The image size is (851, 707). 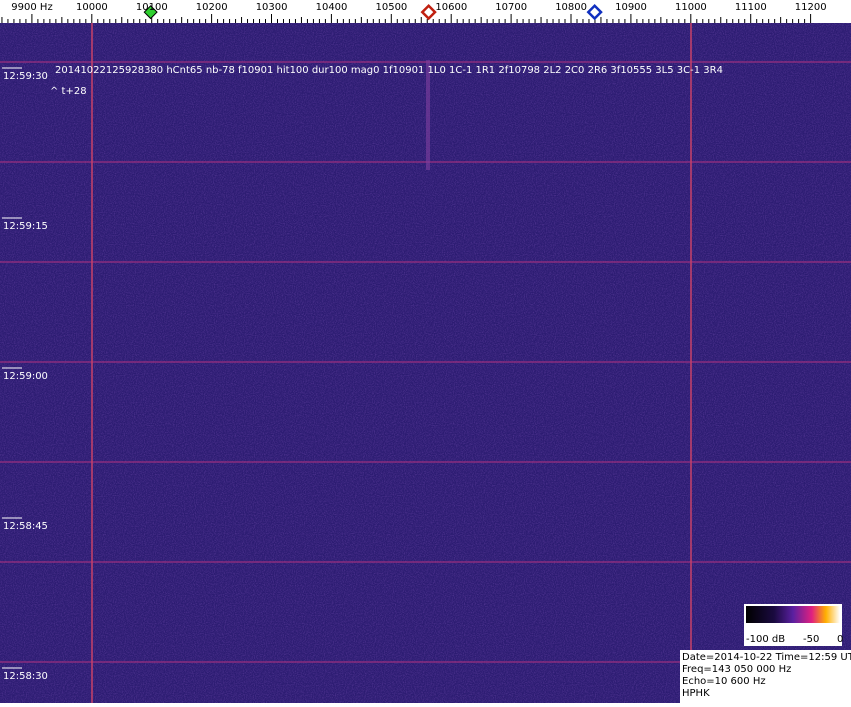 What do you see at coordinates (25, 226) in the screenshot?
I see `time-label: 12:59:15` at bounding box center [25, 226].